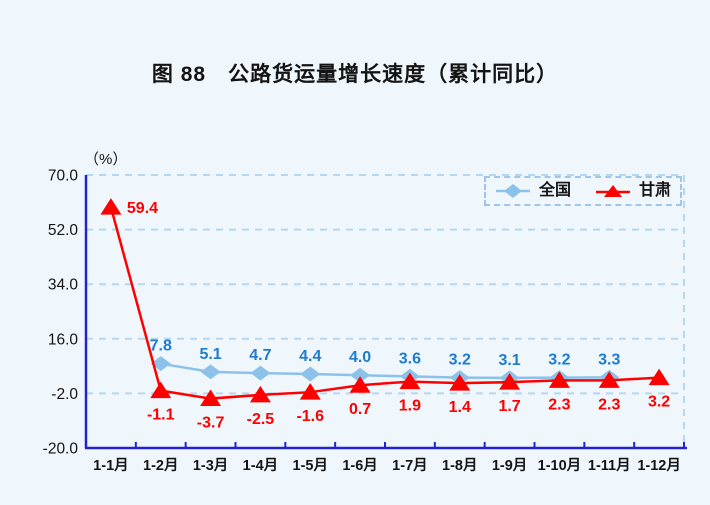 The image size is (710, 505). I want to click on data-point-label: -2.5, so click(261, 419).